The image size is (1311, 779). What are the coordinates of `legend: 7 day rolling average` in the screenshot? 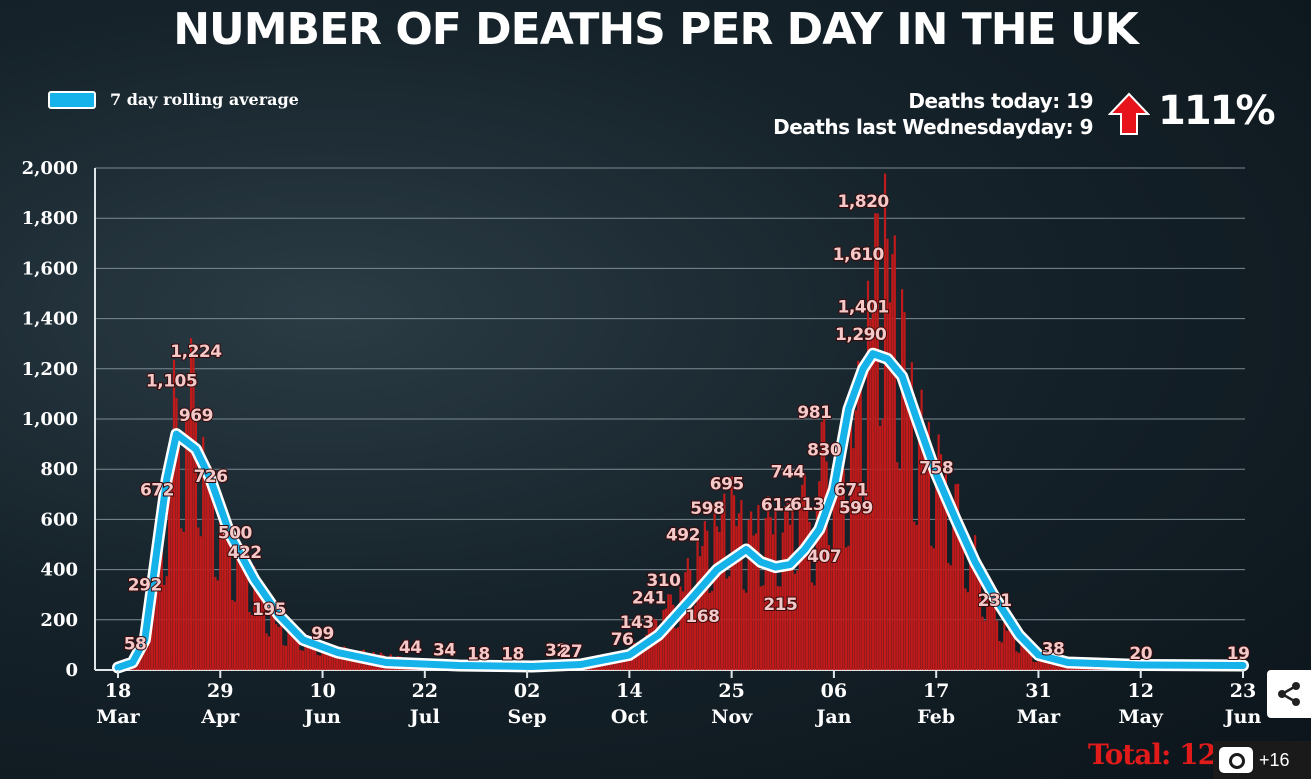 It's located at (173, 99).